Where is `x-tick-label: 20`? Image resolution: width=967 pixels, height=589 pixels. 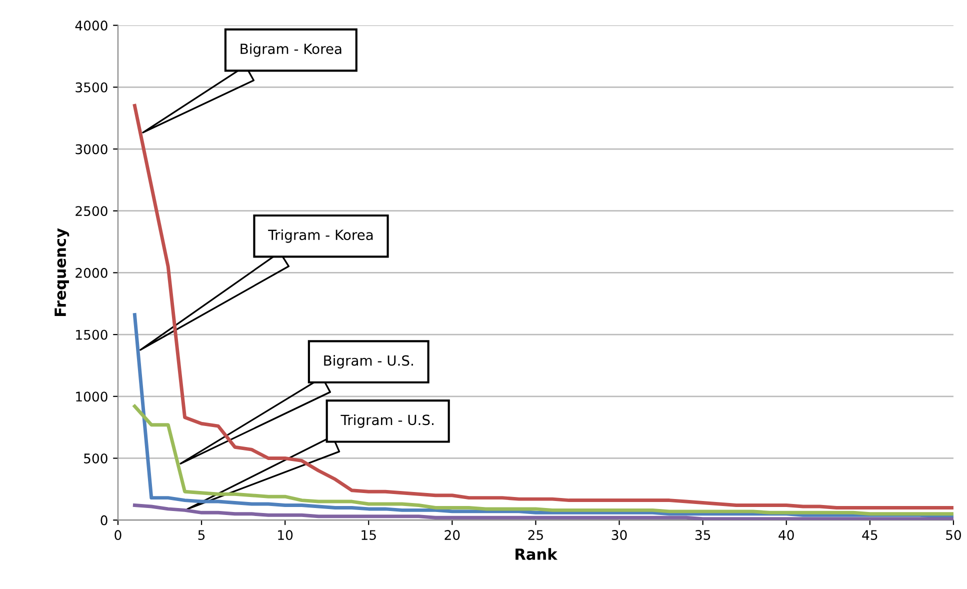 x-tick-label: 20 is located at coordinates (452, 535).